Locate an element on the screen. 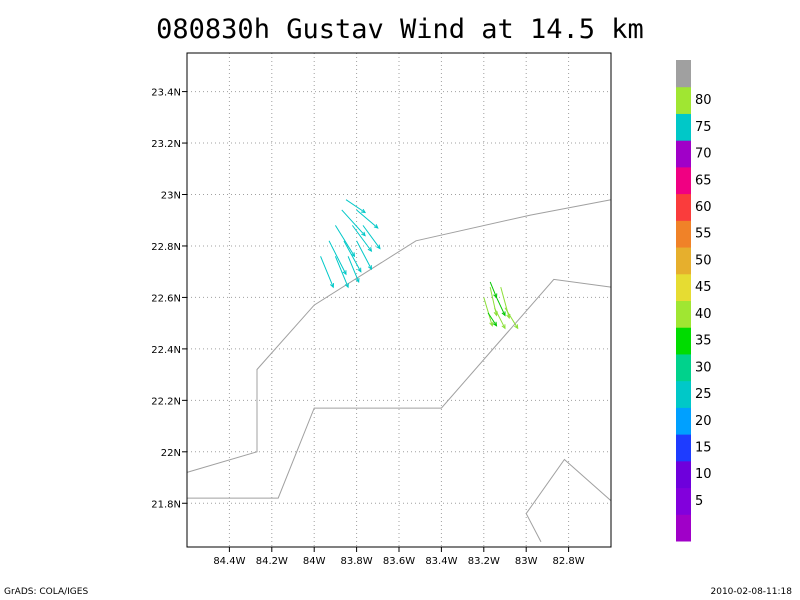  colorbar-label: 10 is located at coordinates (703, 474).